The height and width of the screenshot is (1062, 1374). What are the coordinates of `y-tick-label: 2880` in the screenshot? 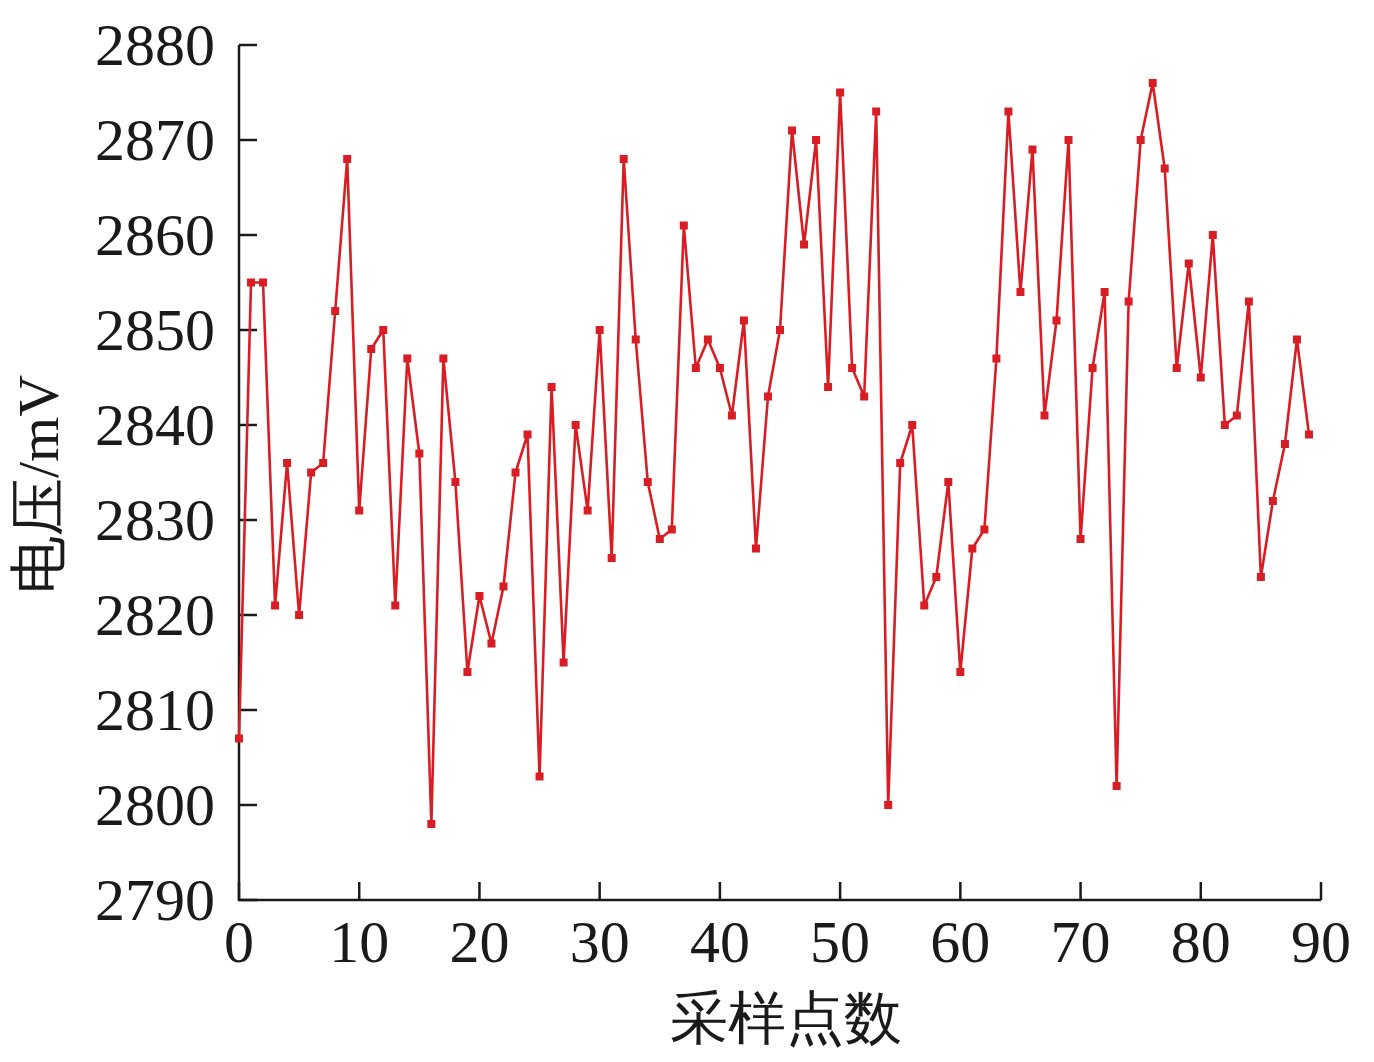 It's located at (155, 44).